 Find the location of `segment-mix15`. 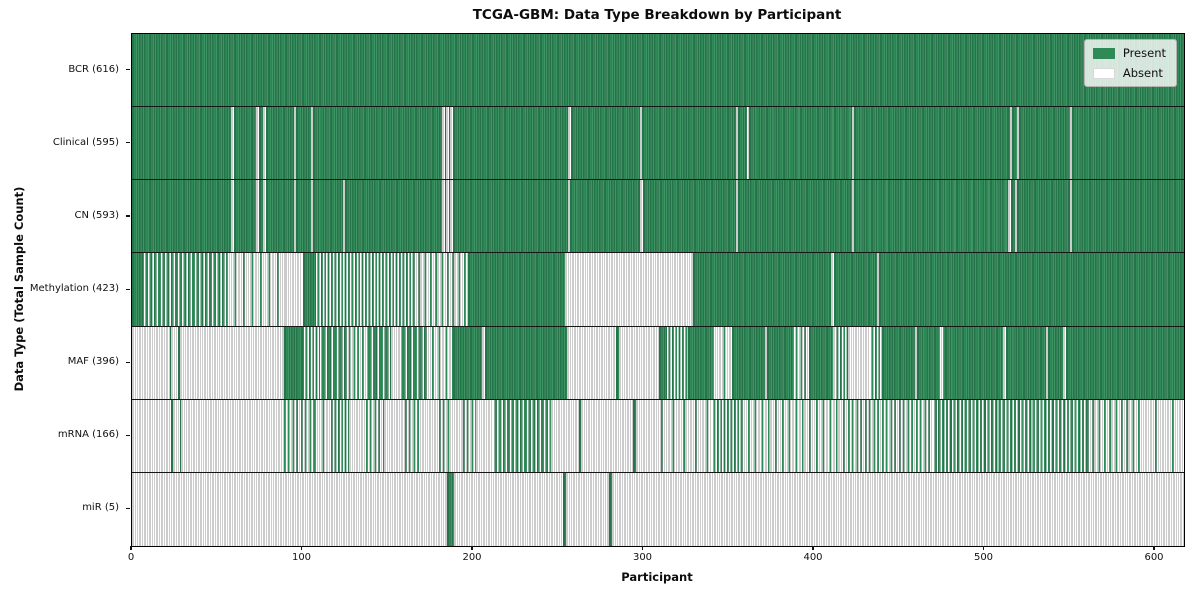

segment-mix15 is located at coordinates (722, 362).